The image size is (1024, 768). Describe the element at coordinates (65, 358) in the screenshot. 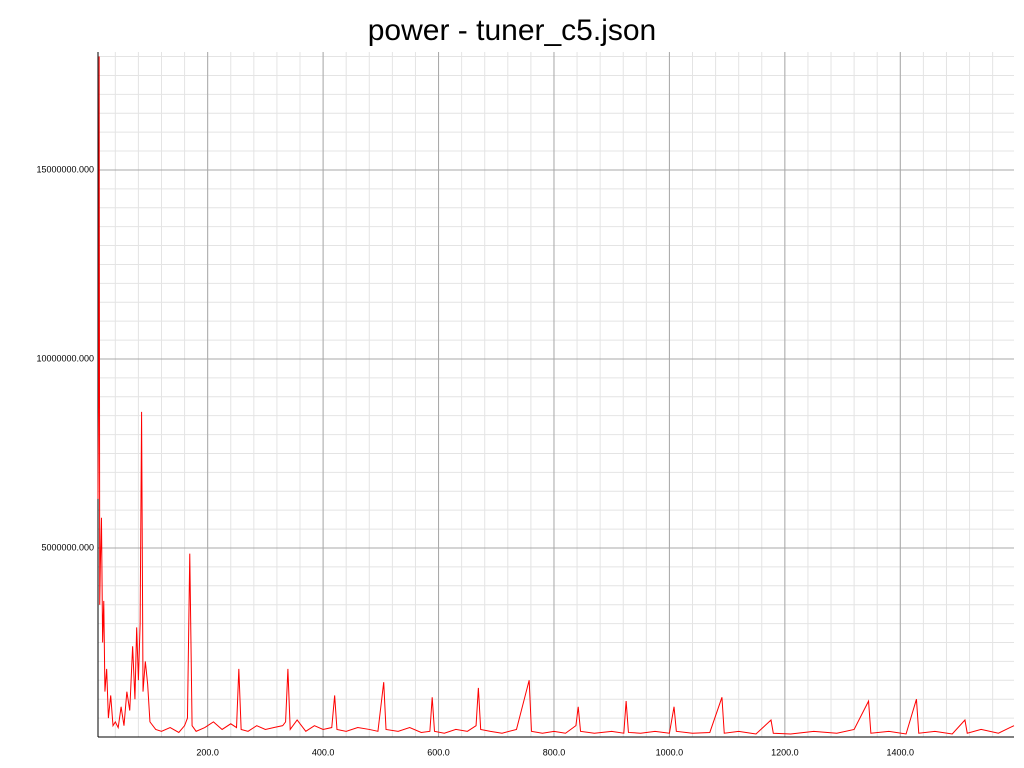

I see `y-tick-label: 10000000.000` at that location.